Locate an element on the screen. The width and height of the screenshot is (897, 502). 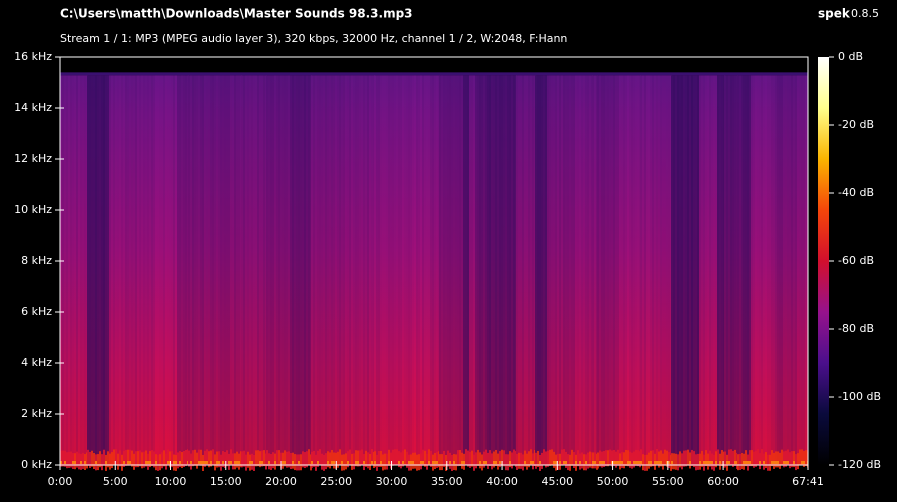
y-tick-label: 10 kHz is located at coordinates (33, 209).